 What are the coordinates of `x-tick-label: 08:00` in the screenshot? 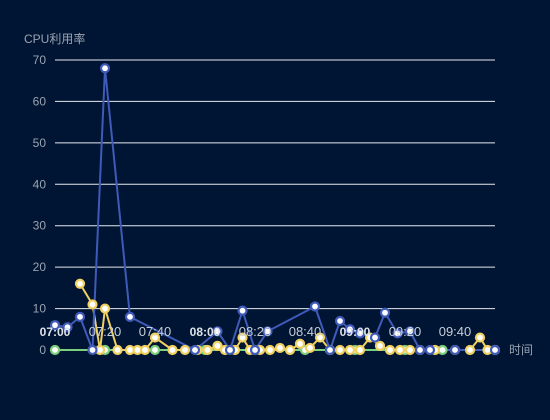 It's located at (205, 332).